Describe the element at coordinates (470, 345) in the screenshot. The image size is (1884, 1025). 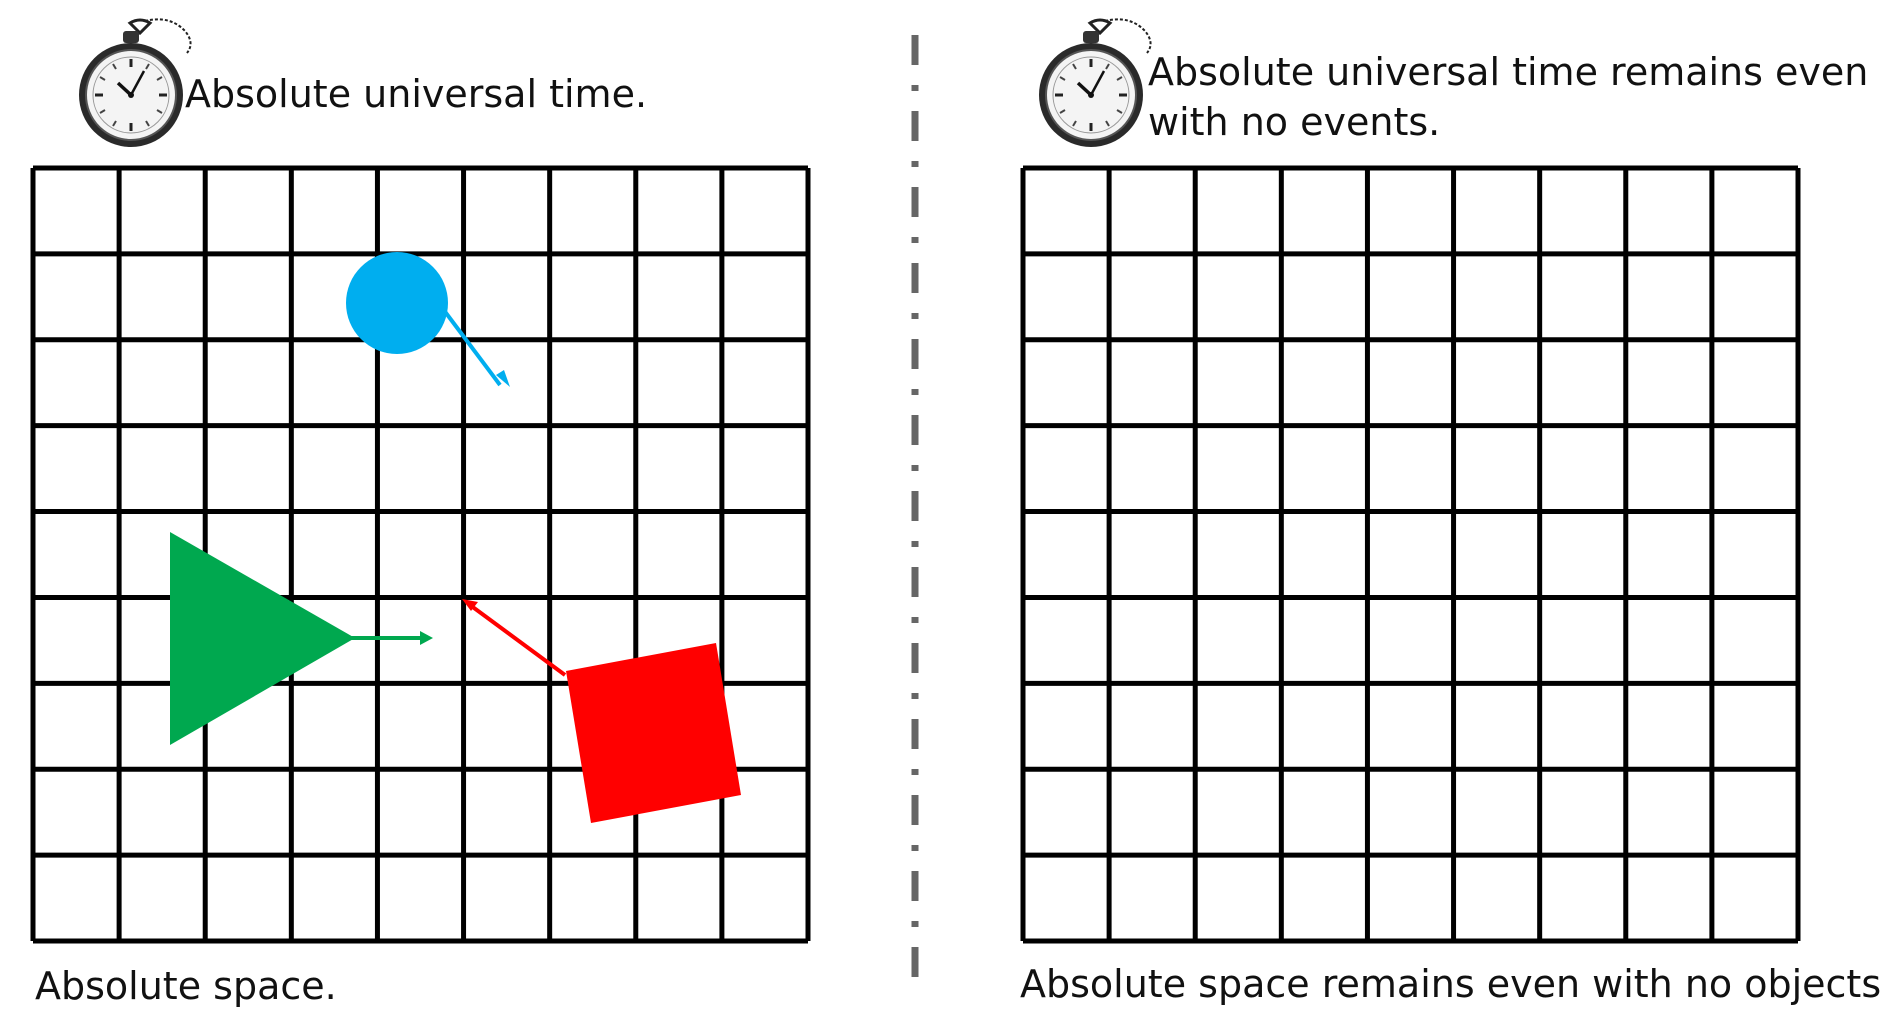
I see `ball-velocity-arrow` at that location.